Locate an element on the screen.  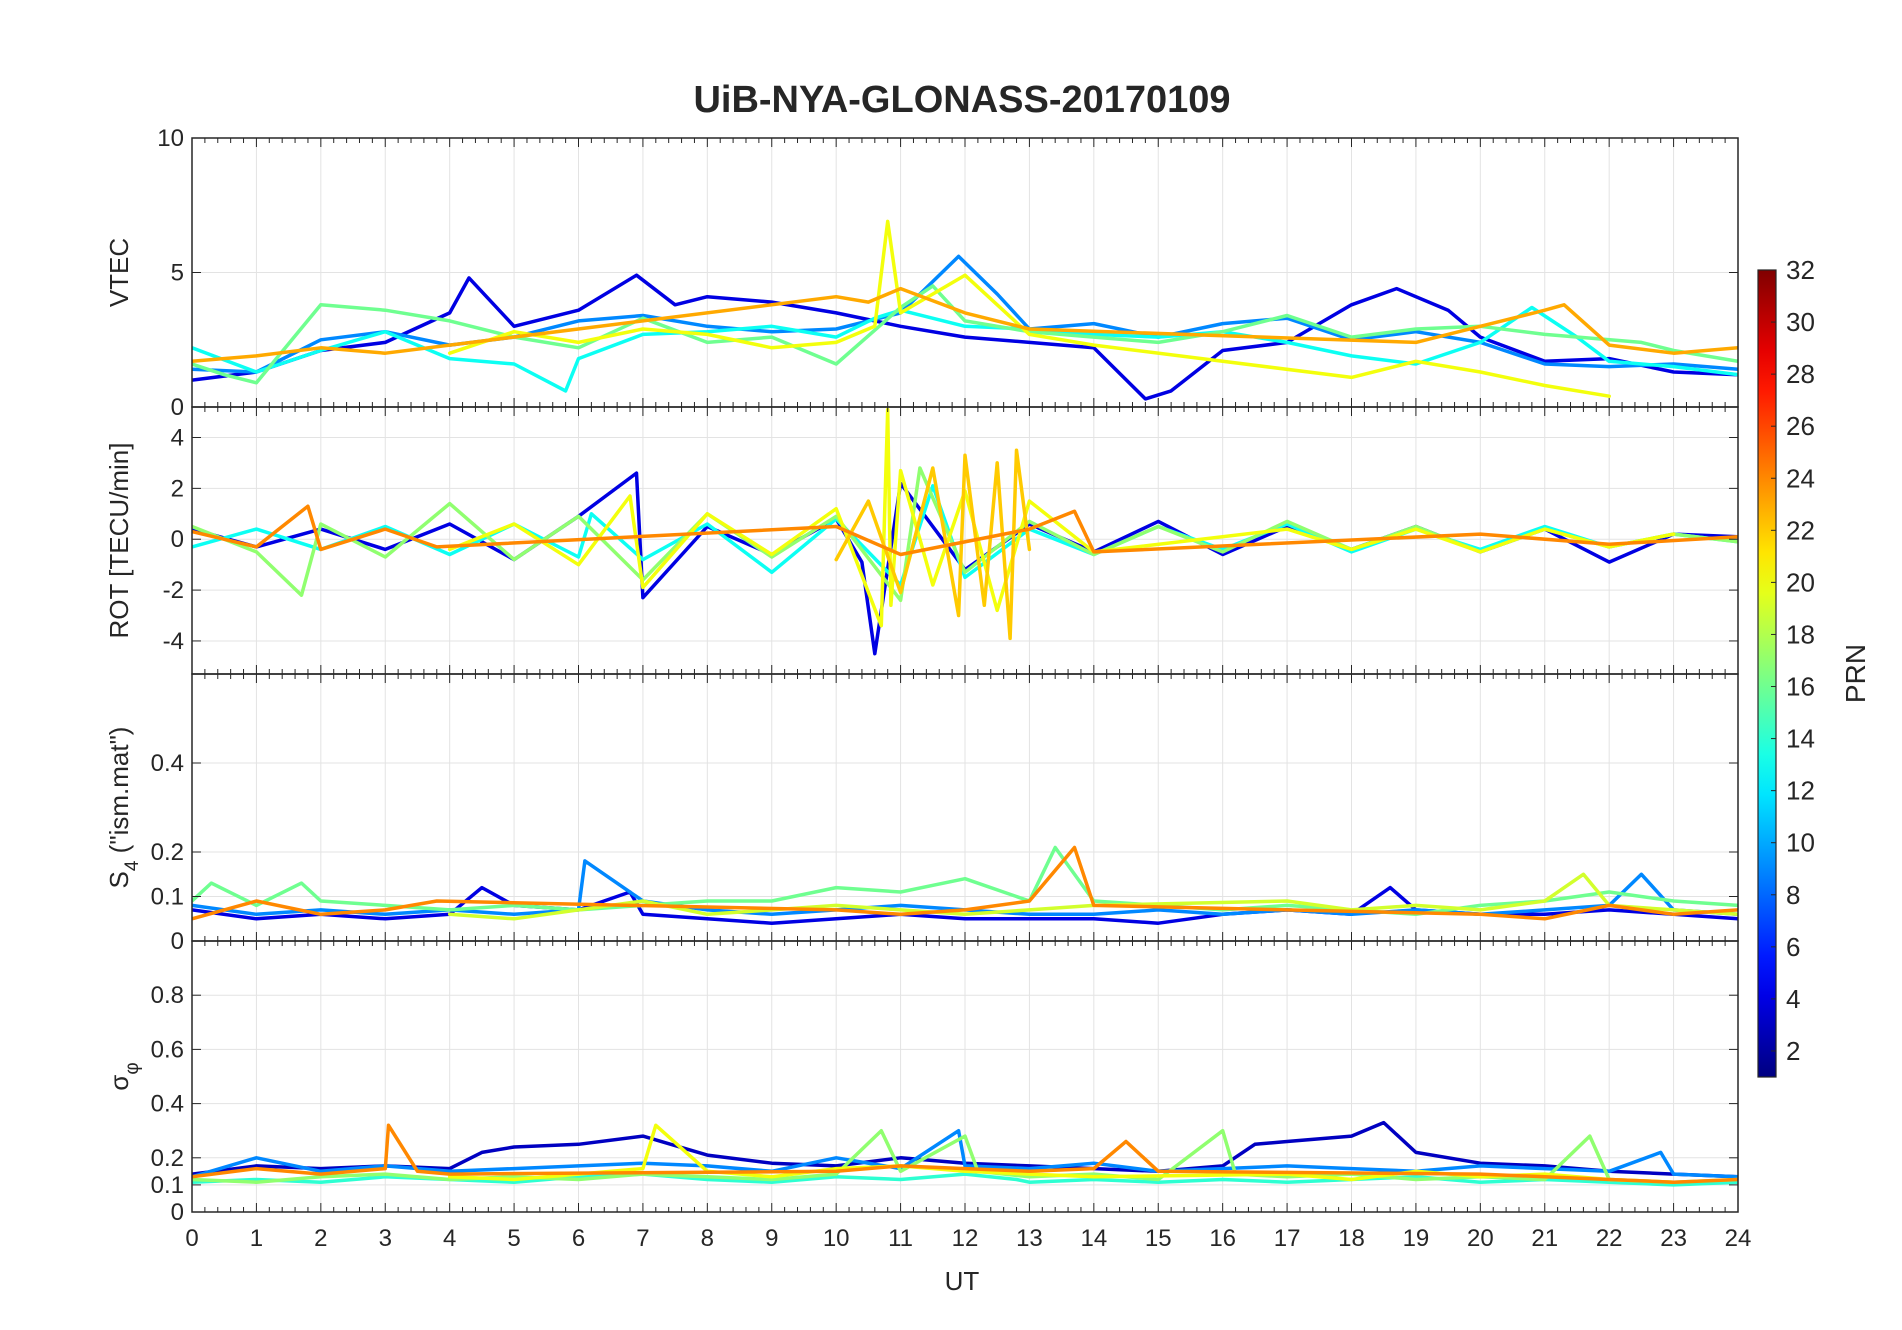
x-tick-label: 13 is located at coordinates (1029, 1238).